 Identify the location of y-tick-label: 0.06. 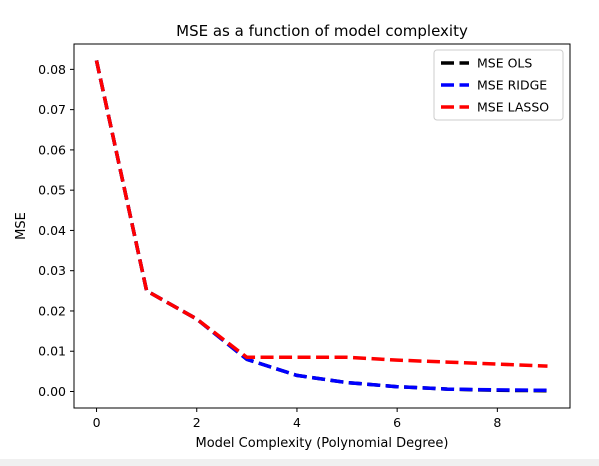
(52, 149).